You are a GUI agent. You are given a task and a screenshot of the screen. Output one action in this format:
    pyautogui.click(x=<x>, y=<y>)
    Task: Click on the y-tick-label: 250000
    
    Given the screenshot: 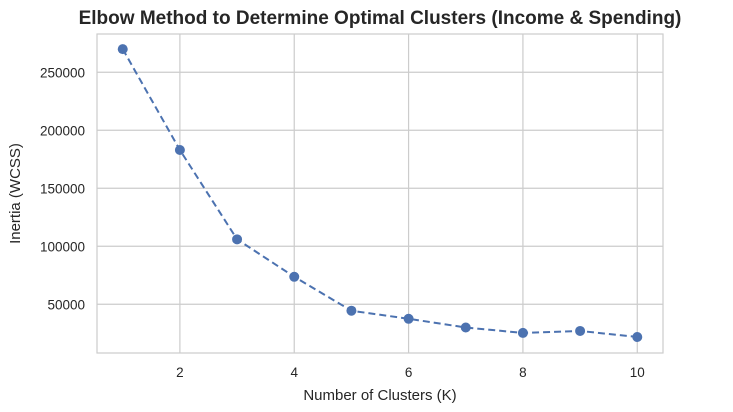 What is the action you would take?
    pyautogui.click(x=62, y=72)
    